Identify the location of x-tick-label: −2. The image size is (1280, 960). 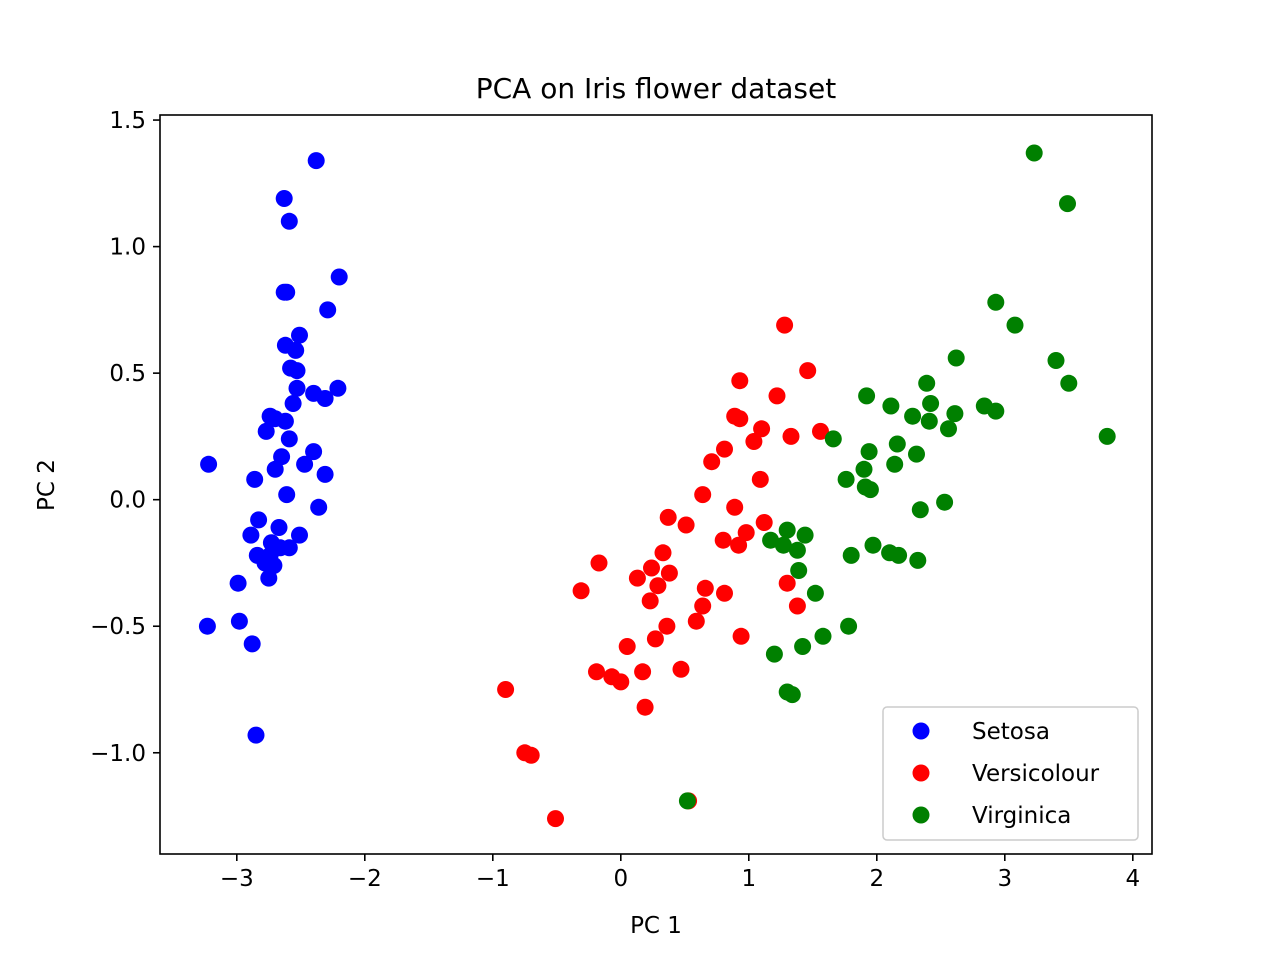
(365, 879).